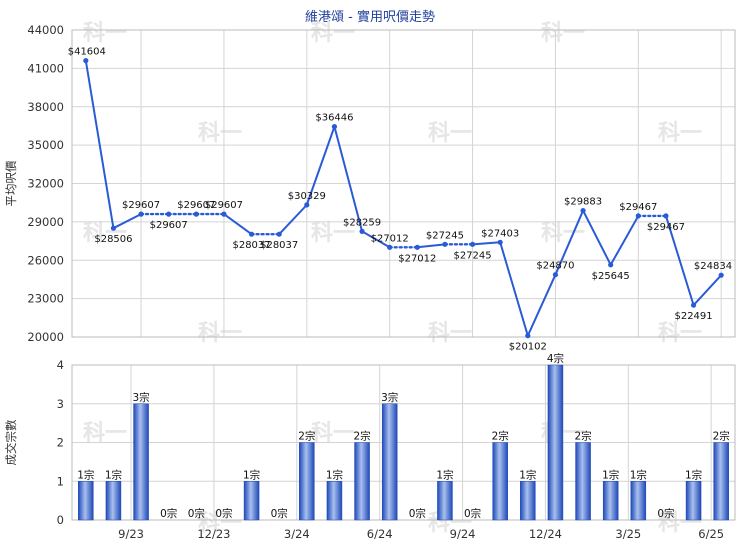 This screenshot has width=740, height=554. What do you see at coordinates (60, 443) in the screenshot?
I see `volume-y-tick-label: 2` at bounding box center [60, 443].